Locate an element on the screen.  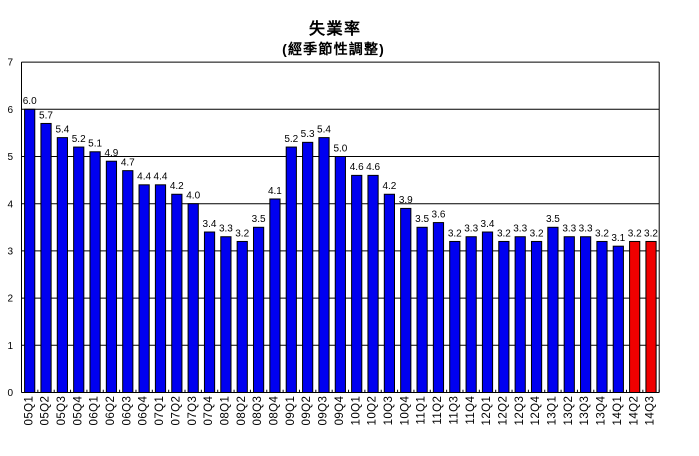
svg-text: 14Q3 is located at coordinates (651, 411).